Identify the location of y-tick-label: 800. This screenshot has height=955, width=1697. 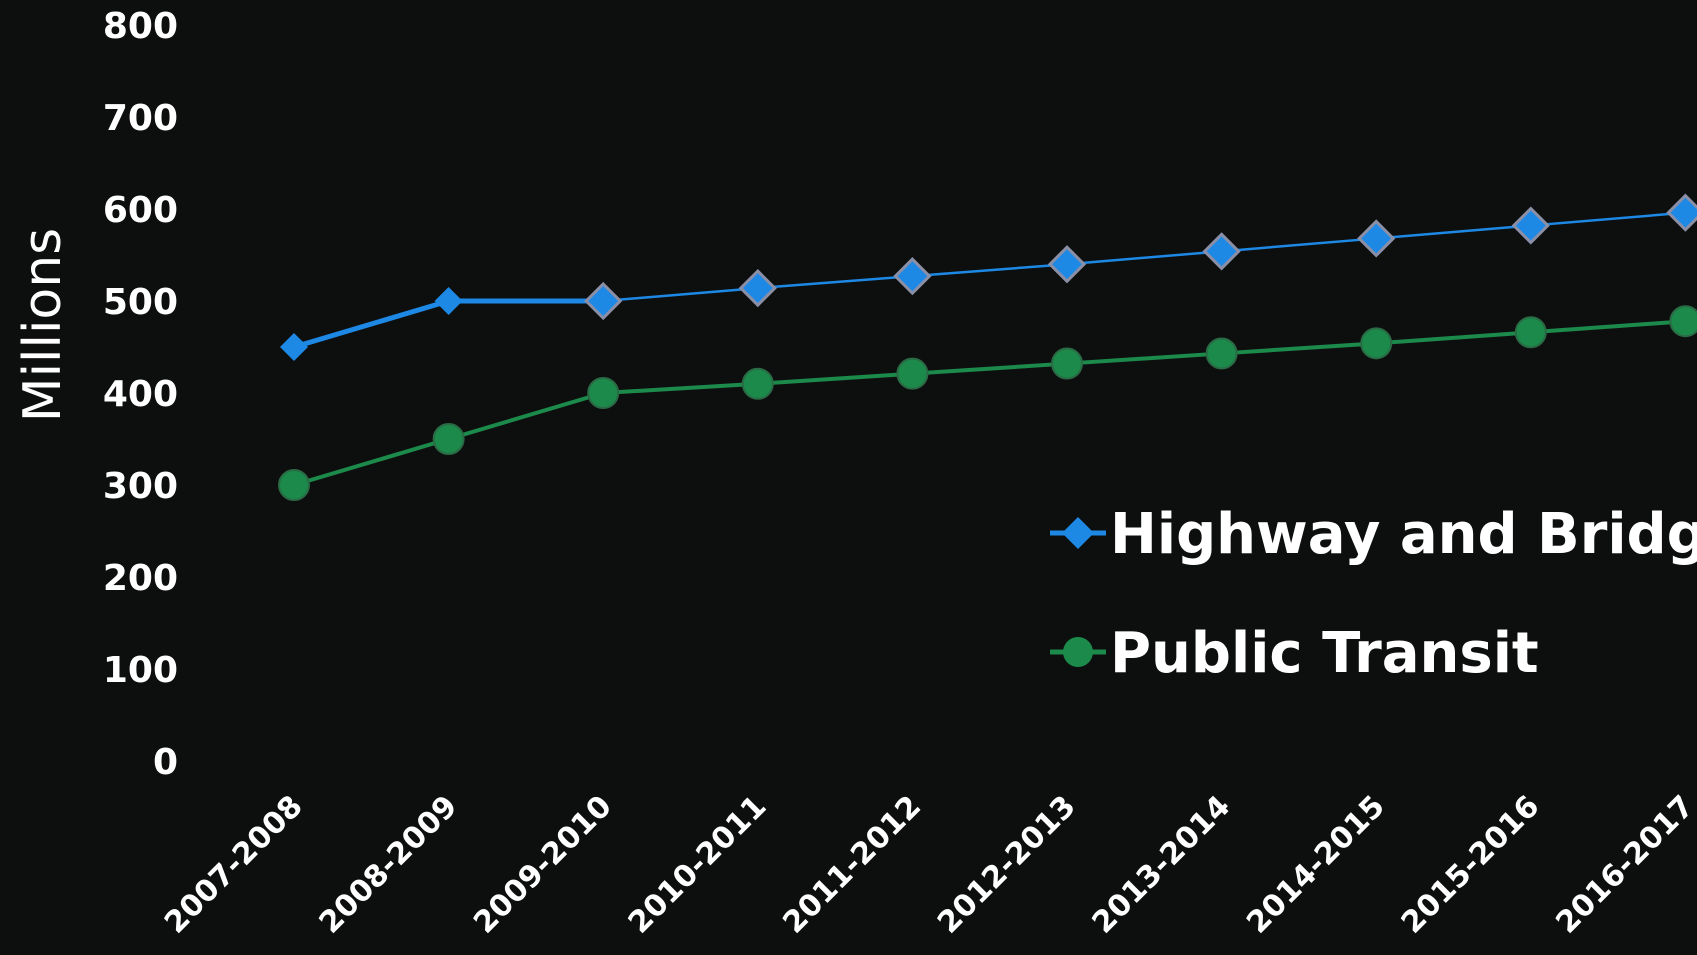
(140, 26).